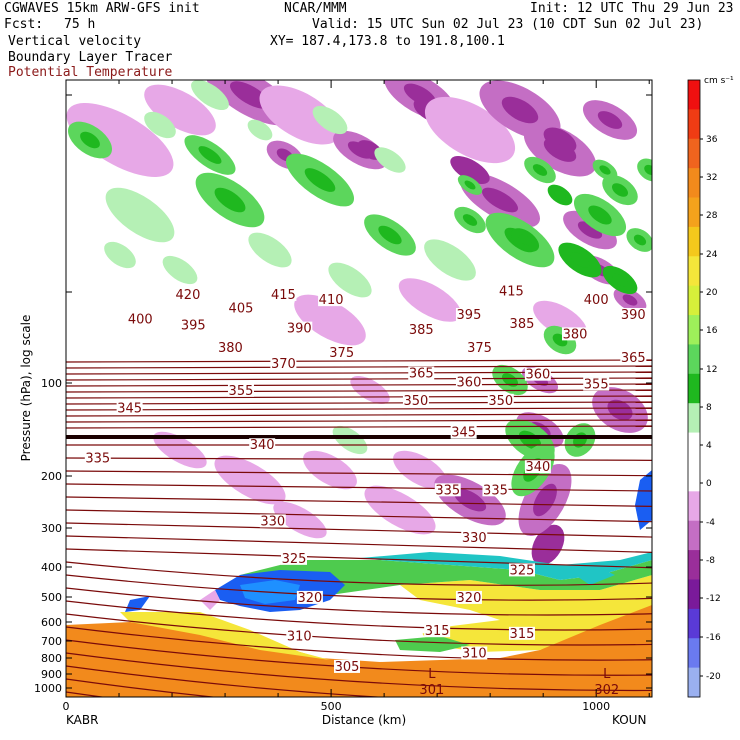  Describe the element at coordinates (51, 383) in the screenshot. I see `y-tick-label: 100` at that location.